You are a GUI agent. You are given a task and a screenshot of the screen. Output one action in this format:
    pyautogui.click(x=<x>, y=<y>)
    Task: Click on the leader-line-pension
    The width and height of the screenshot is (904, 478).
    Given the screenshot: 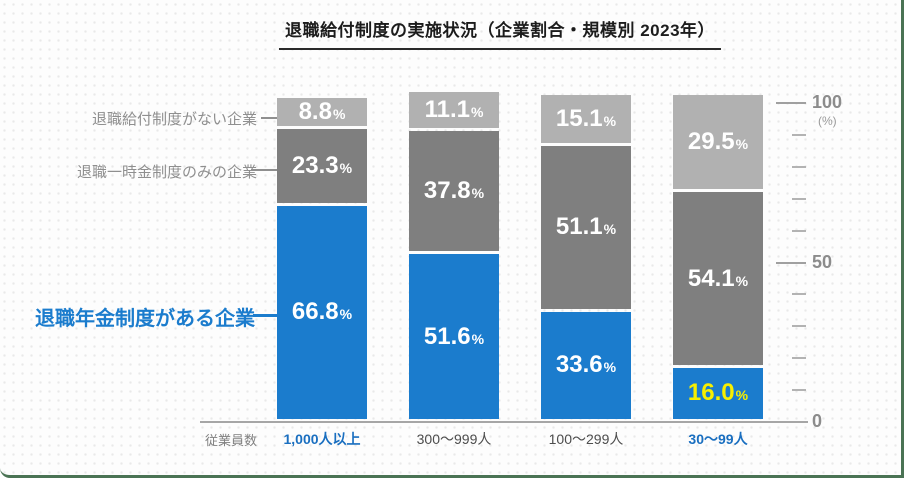 What is the action you would take?
    pyautogui.click(x=265, y=315)
    